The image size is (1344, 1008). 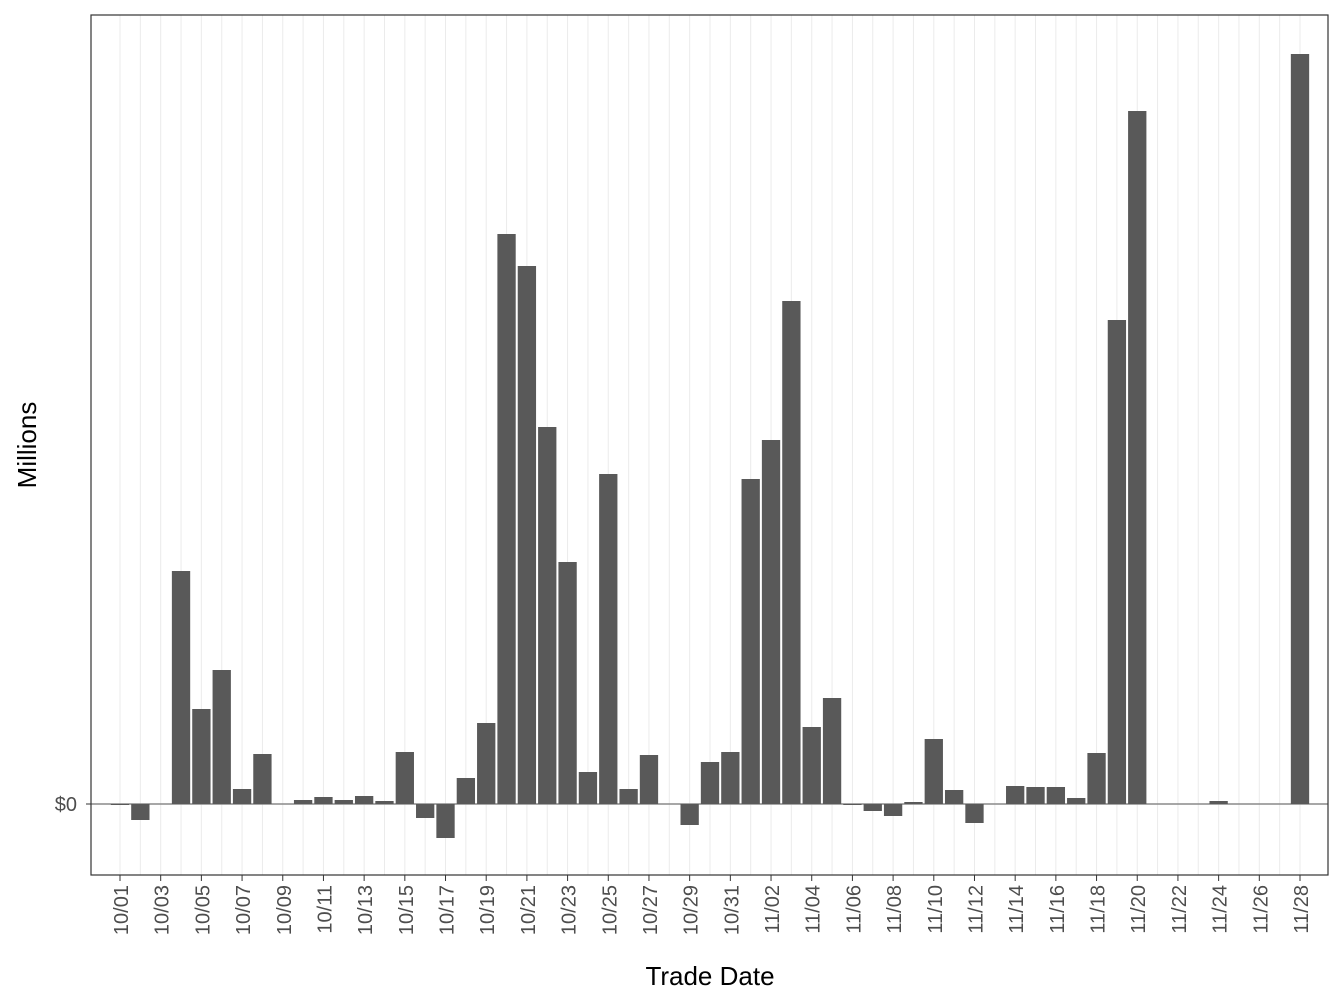 What do you see at coordinates (448, 910) in the screenshot?
I see `x-tick-label: 10/17` at bounding box center [448, 910].